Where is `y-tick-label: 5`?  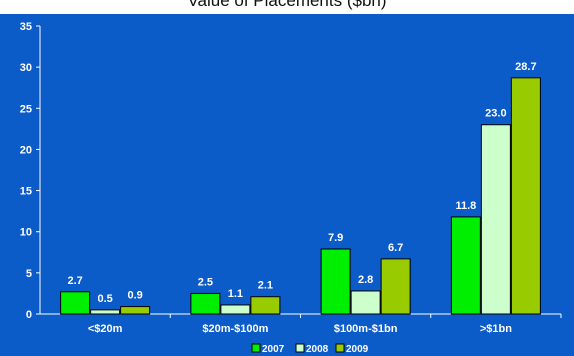 y-tick-label: 5 is located at coordinates (29, 274).